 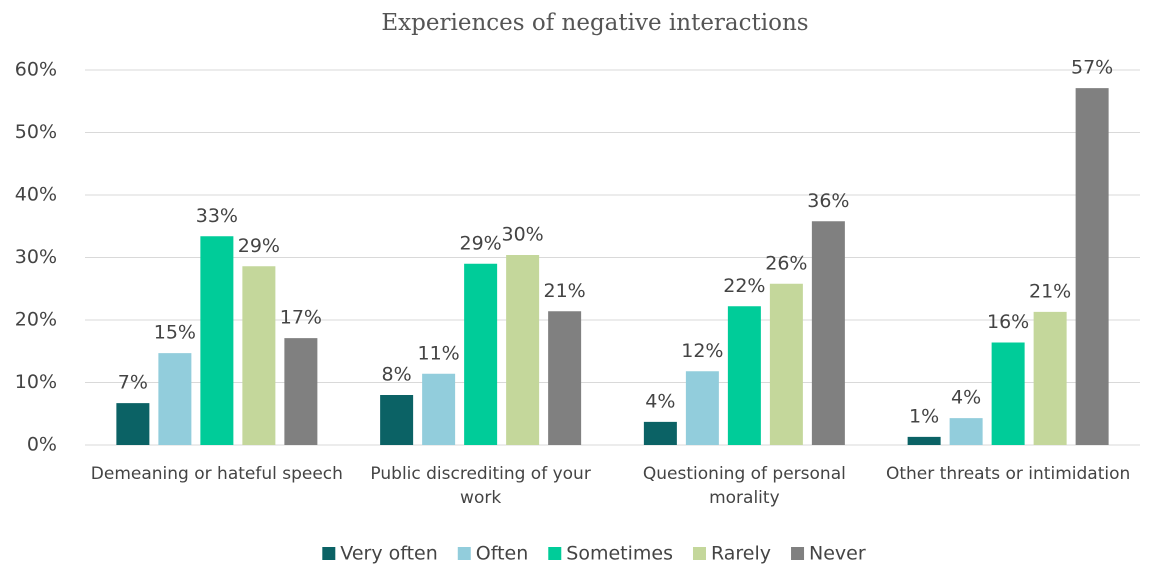 I want to click on y-tick-label: 30%, so click(x=36, y=257).